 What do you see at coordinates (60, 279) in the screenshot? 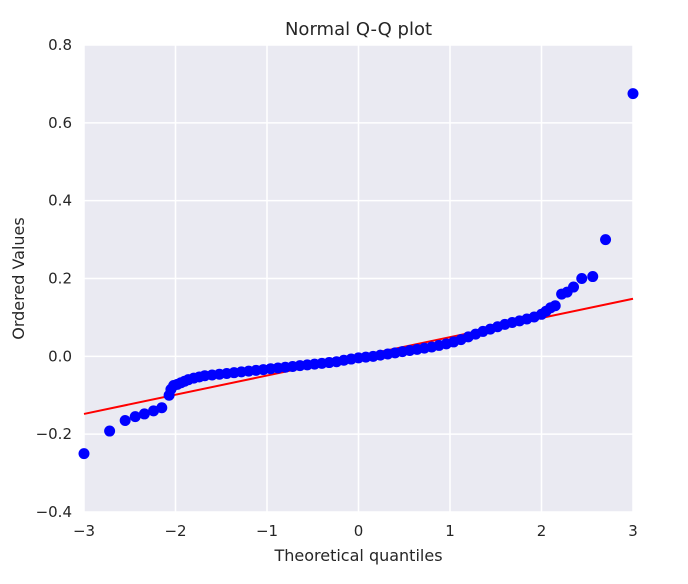
I see `y-tick-label: 0.2` at bounding box center [60, 279].